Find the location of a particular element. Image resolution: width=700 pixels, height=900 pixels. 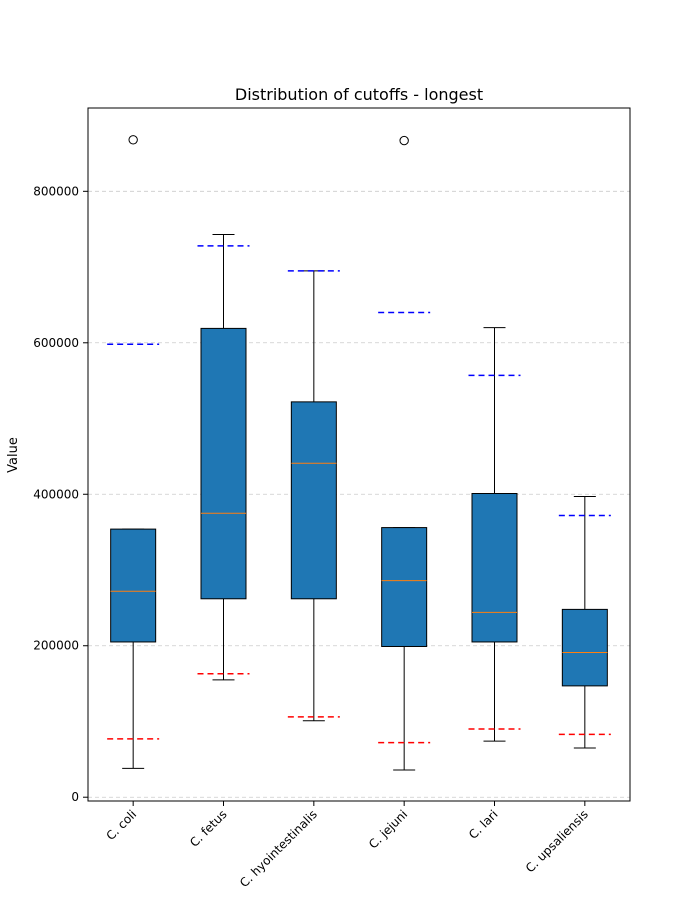

y-axis-label: Value is located at coordinates (13, 455).